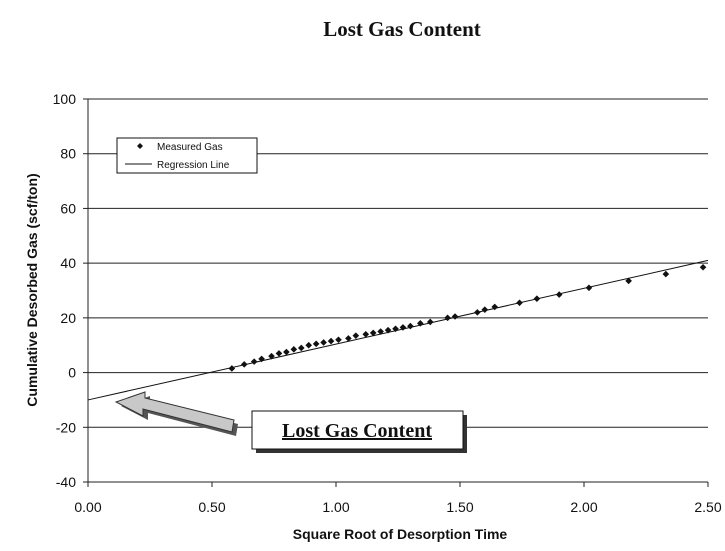 Image resolution: width=725 pixels, height=551 pixels. I want to click on callout-box-frame, so click(357, 430).